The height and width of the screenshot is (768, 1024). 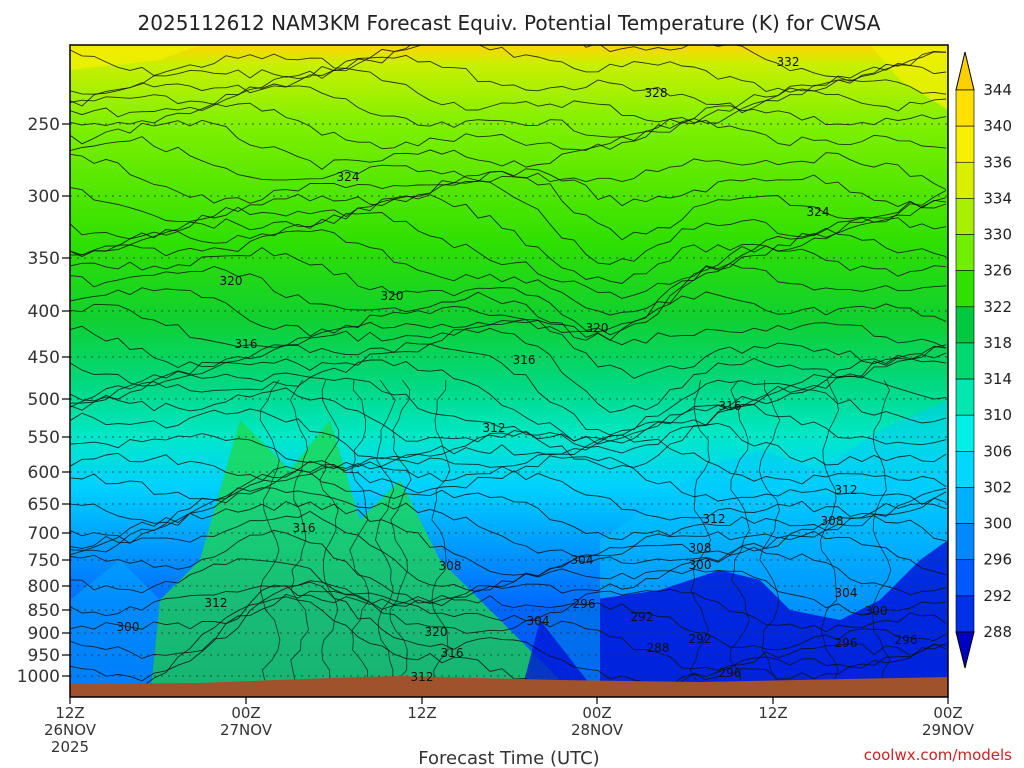 I want to click on y-tick-label: 300, so click(x=44, y=197).